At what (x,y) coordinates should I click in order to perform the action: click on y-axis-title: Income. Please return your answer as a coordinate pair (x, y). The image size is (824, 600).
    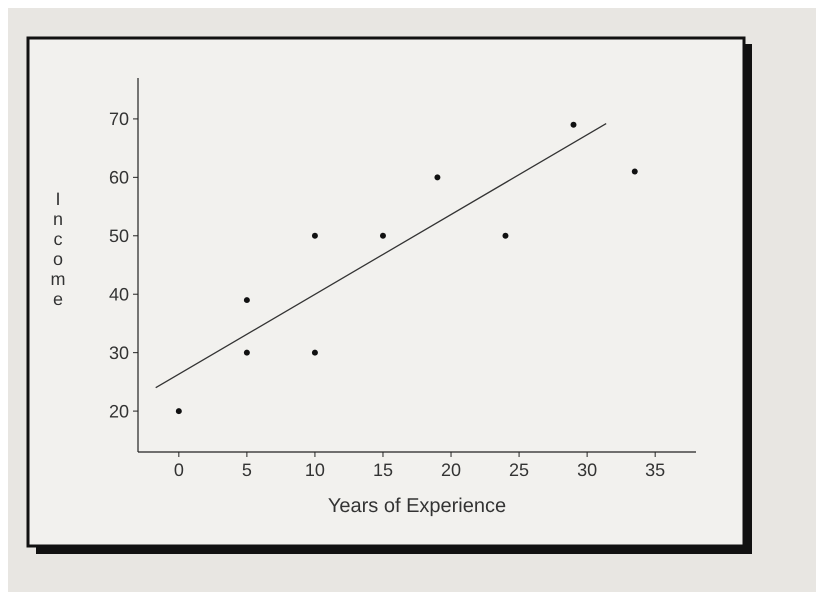
    Looking at the image, I should click on (58, 249).